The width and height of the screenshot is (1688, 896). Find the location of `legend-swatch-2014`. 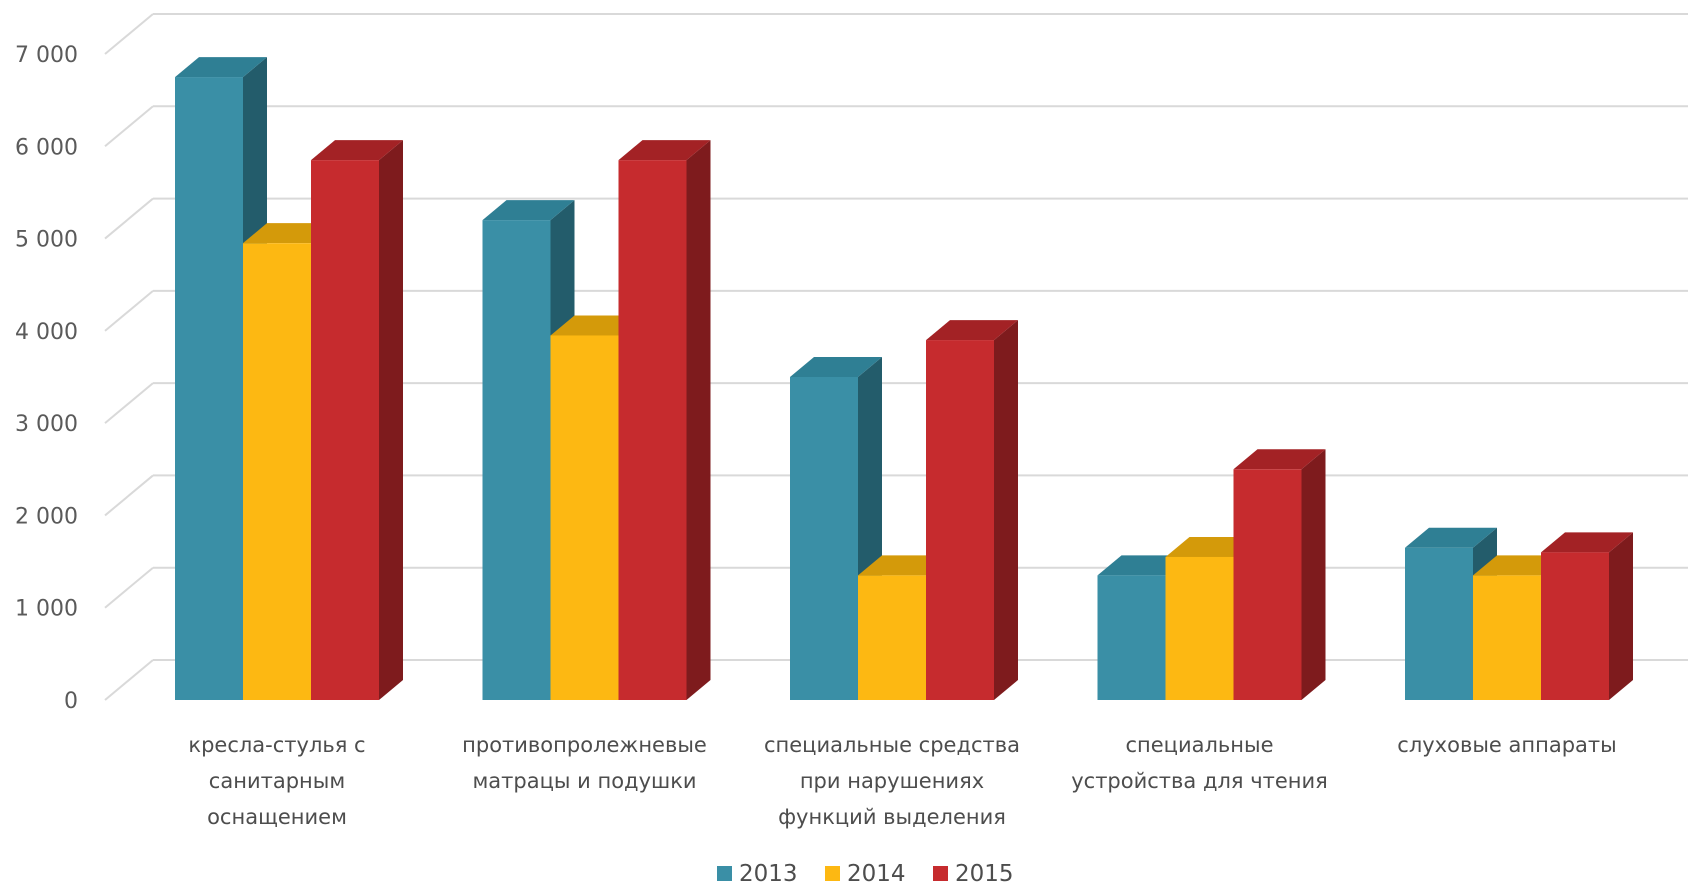

legend-swatch-2014 is located at coordinates (832, 873).